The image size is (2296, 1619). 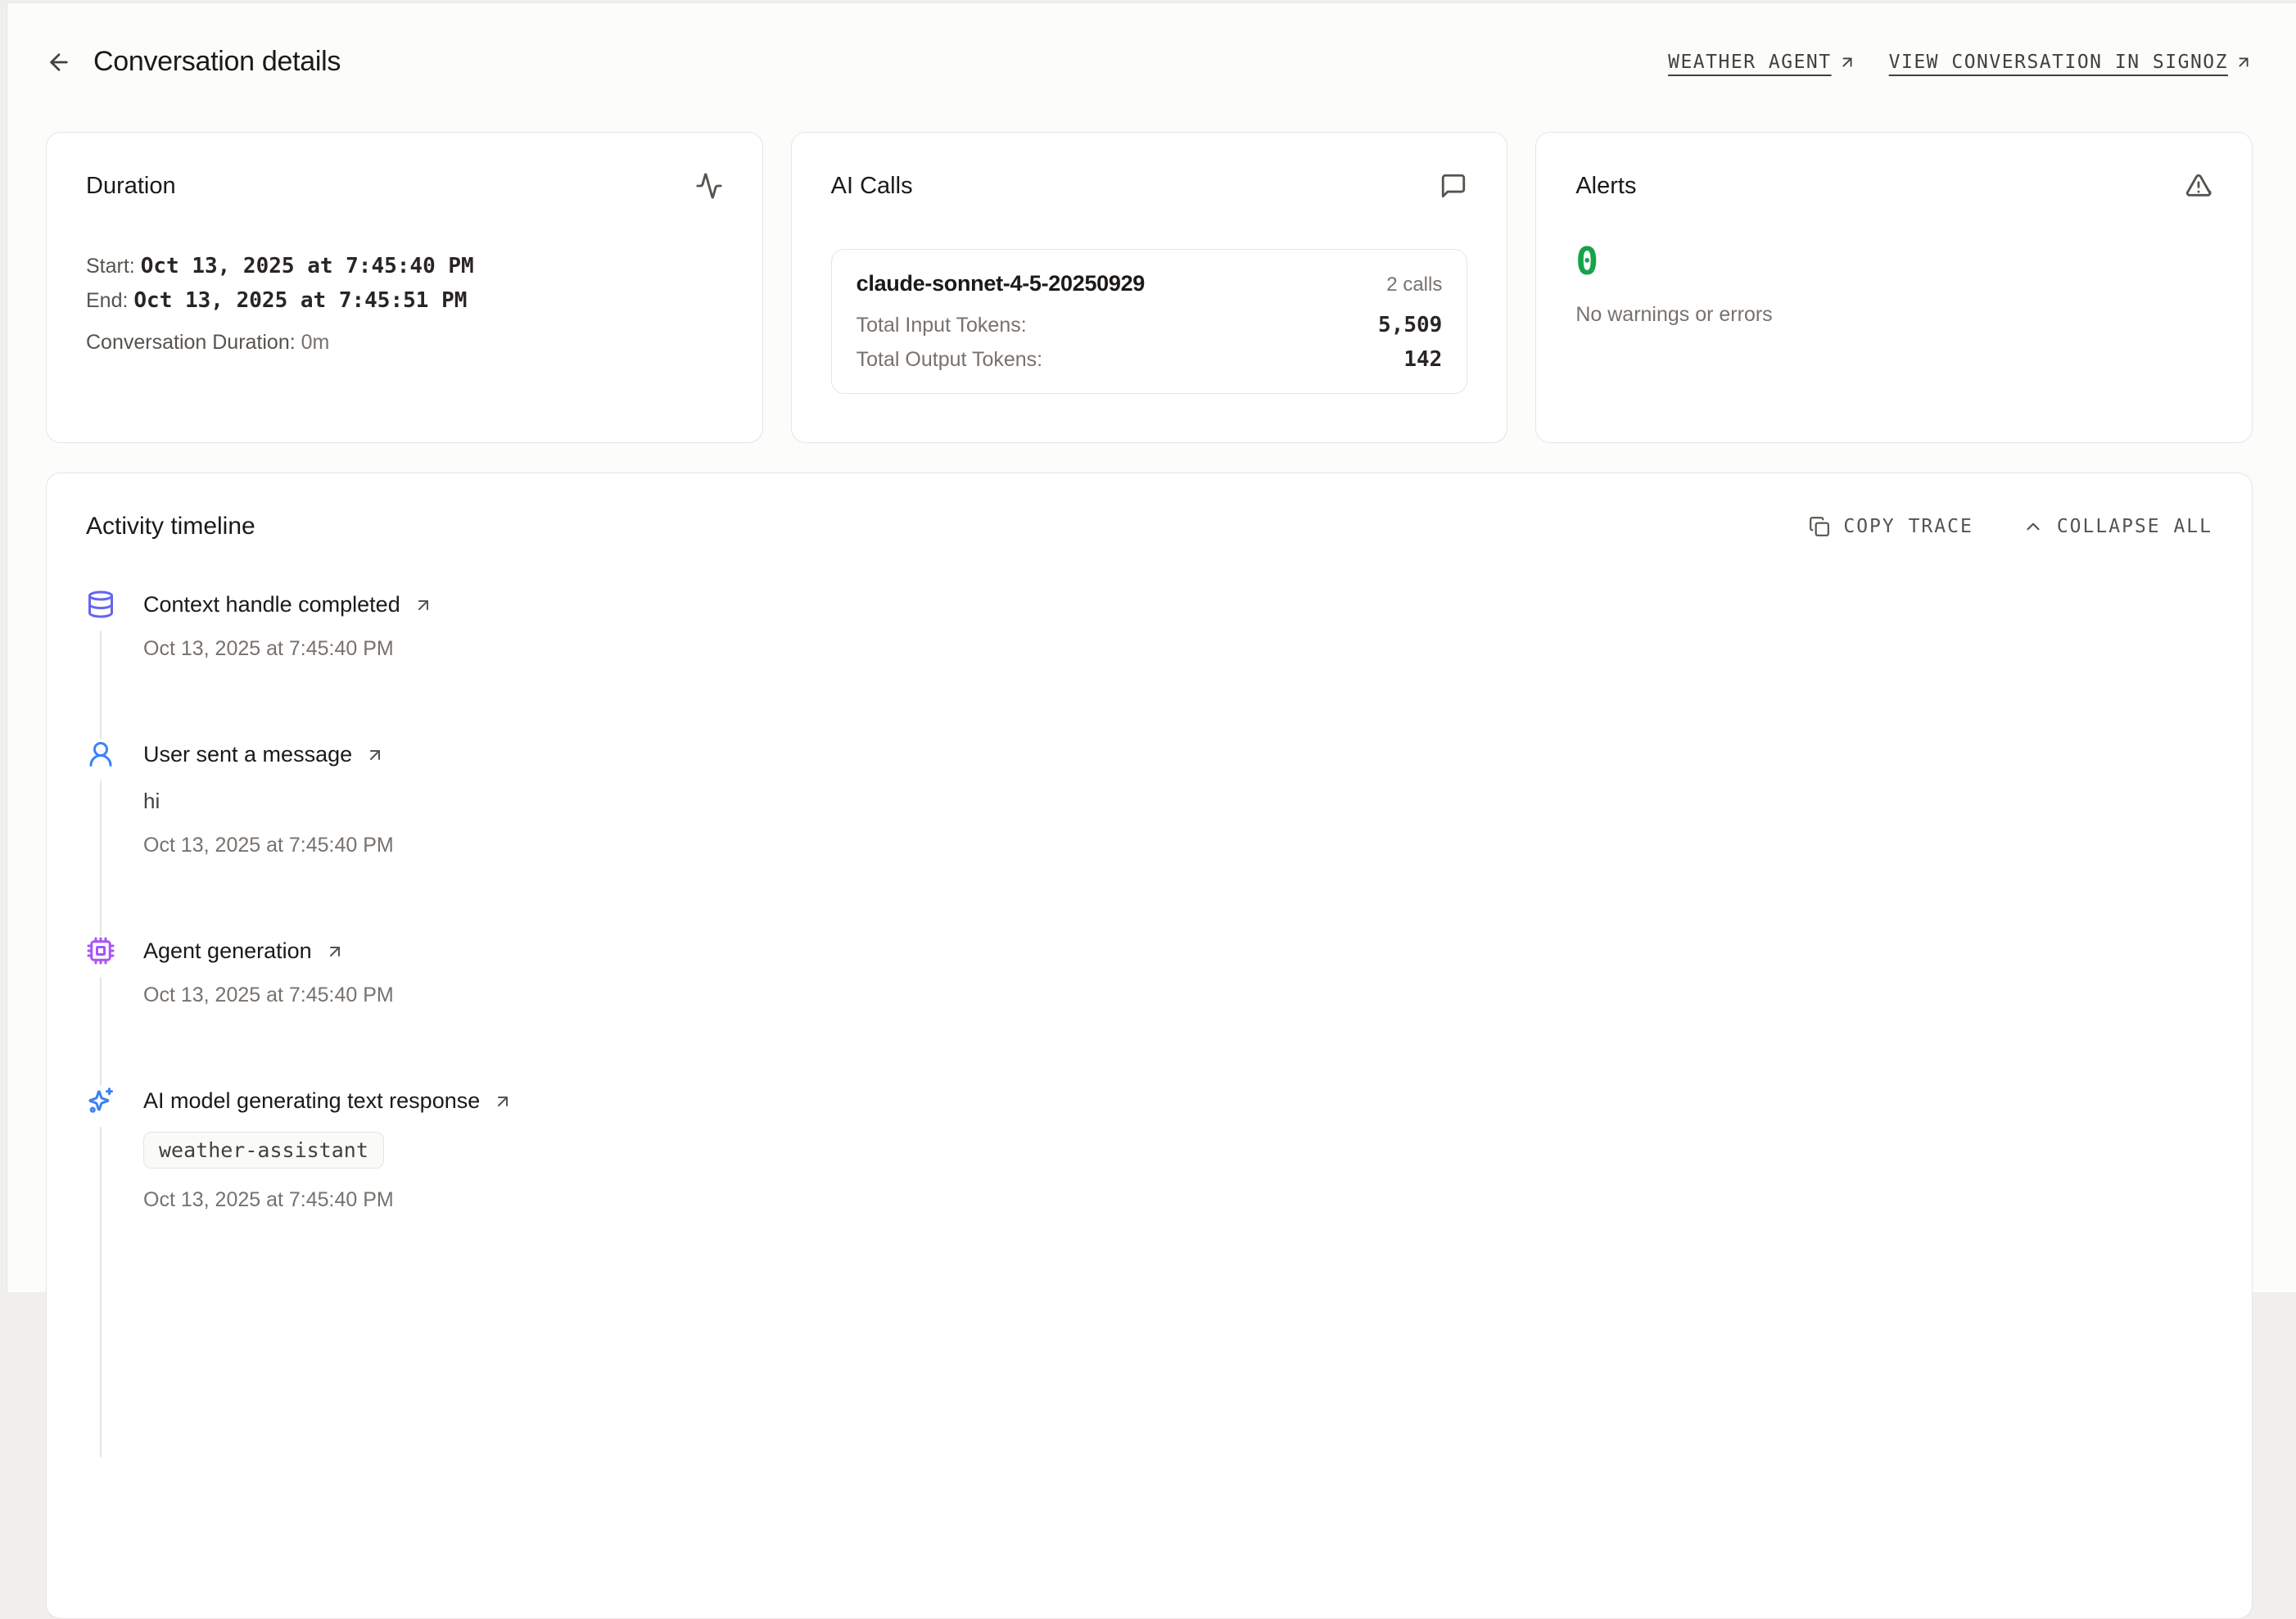 I want to click on weather-agent-link: WEATHER AGENT, so click(x=1762, y=63).